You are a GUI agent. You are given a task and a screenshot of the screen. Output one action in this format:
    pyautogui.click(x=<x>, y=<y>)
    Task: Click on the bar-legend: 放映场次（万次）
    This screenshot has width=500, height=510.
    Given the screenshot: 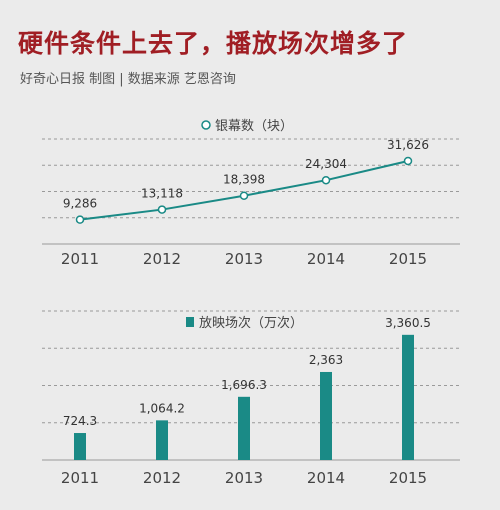 What is the action you would take?
    pyautogui.click(x=244, y=323)
    